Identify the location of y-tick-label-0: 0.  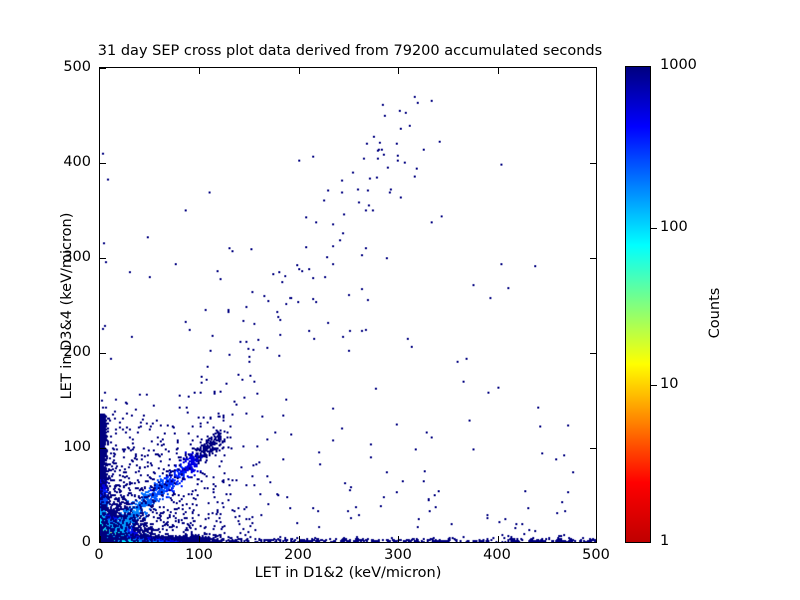
(86, 542).